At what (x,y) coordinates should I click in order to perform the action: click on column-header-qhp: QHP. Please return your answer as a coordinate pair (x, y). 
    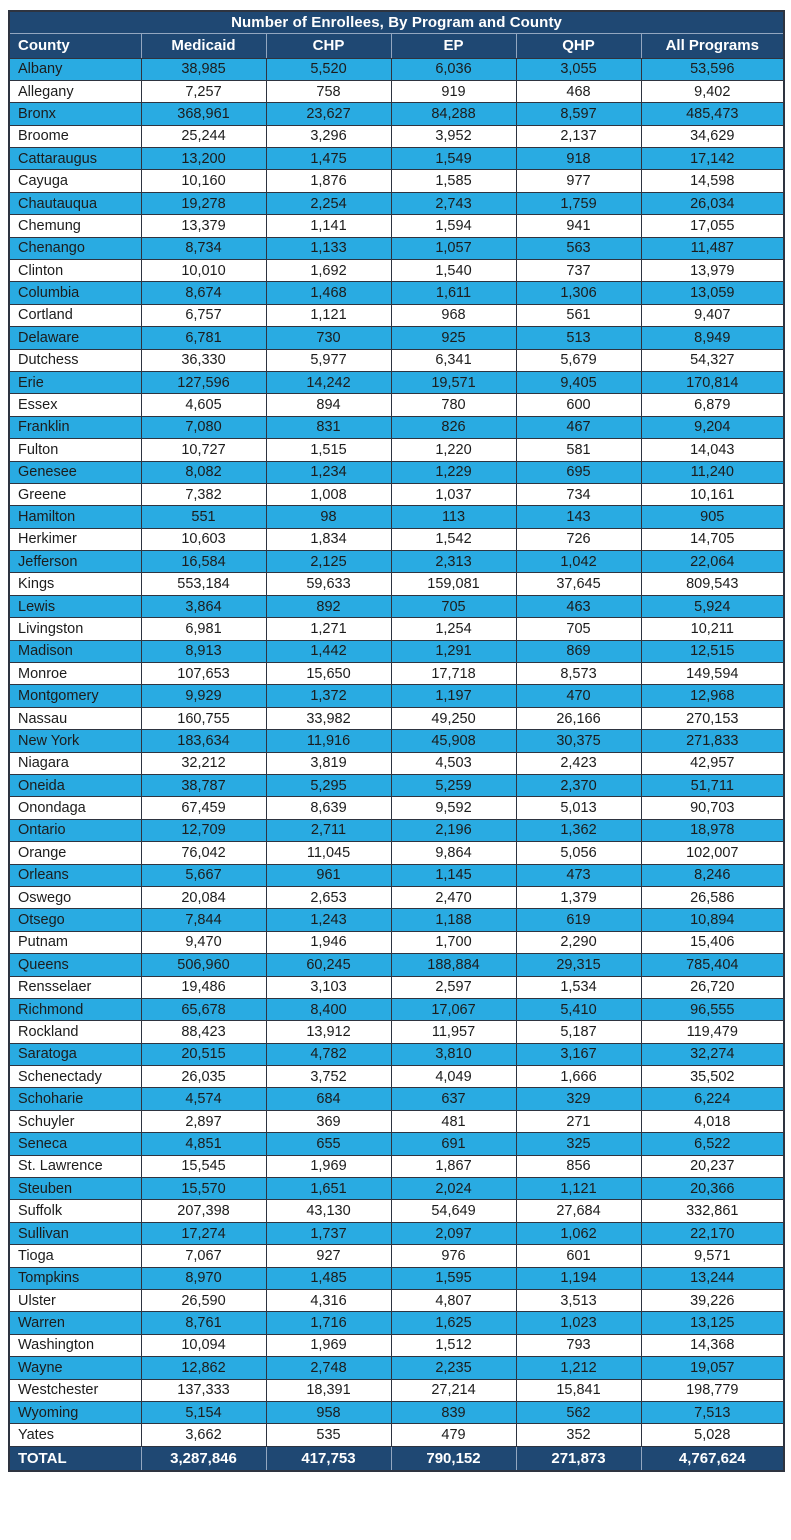
    Looking at the image, I should click on (578, 46).